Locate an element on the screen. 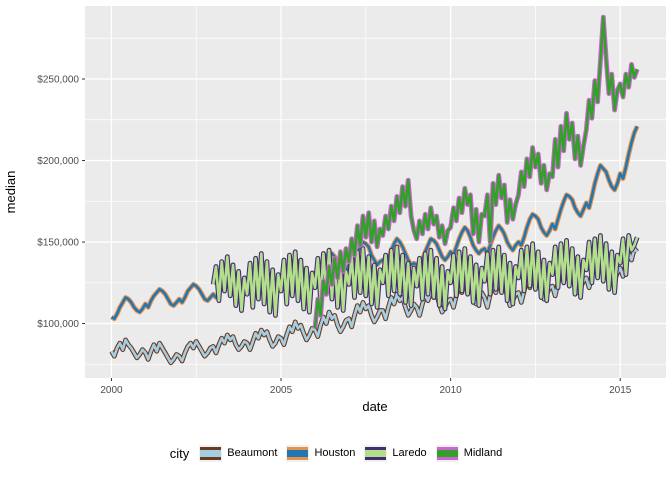 This screenshot has width=672, height=480. y-tick-label: $250,000 is located at coordinates (58, 80).